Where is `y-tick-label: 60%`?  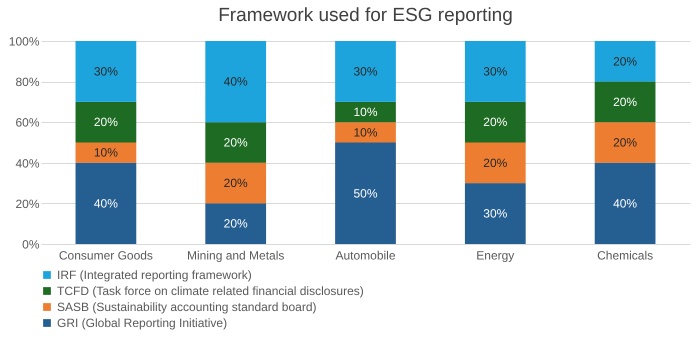 y-tick-label: 60% is located at coordinates (27, 123).